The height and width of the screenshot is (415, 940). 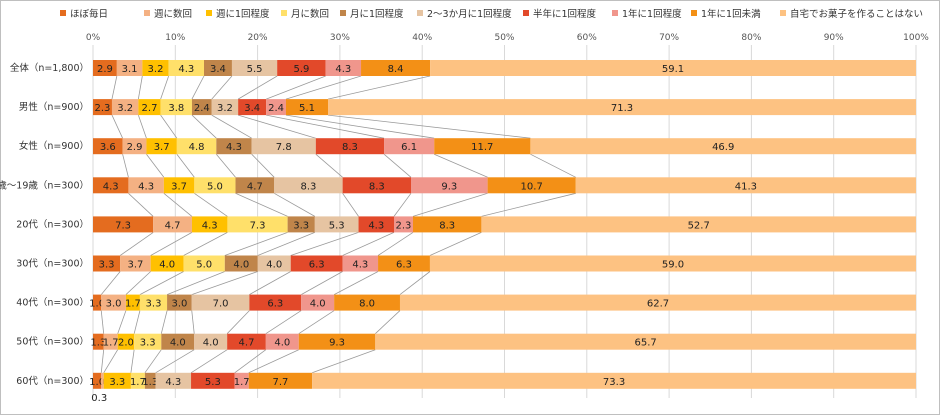 What do you see at coordinates (211, 343) in the screenshot?
I see `data-label-7-5: 4.0` at bounding box center [211, 343].